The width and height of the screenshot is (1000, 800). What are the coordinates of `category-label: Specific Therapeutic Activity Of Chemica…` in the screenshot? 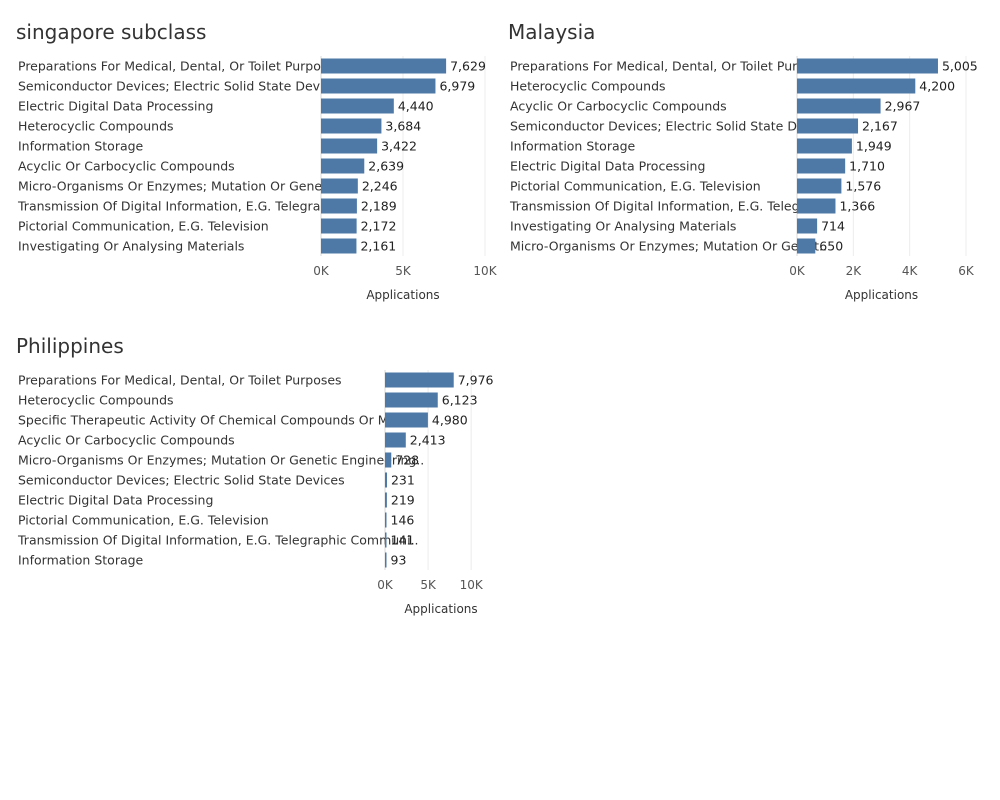 It's located at (222, 420).